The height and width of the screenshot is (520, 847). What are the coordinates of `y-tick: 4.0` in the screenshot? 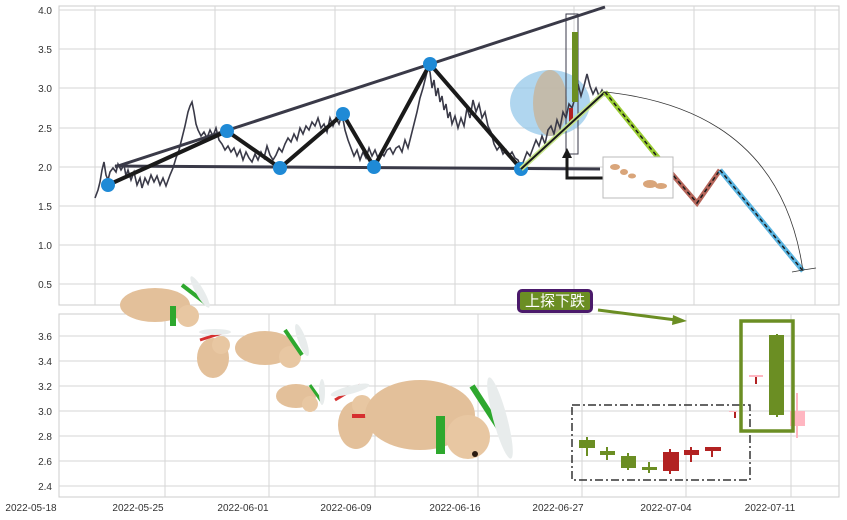 It's located at (45, 11).